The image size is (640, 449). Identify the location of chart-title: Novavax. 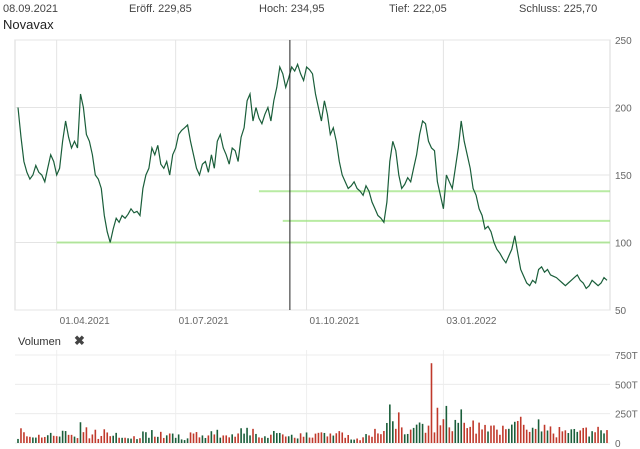
(28, 24).